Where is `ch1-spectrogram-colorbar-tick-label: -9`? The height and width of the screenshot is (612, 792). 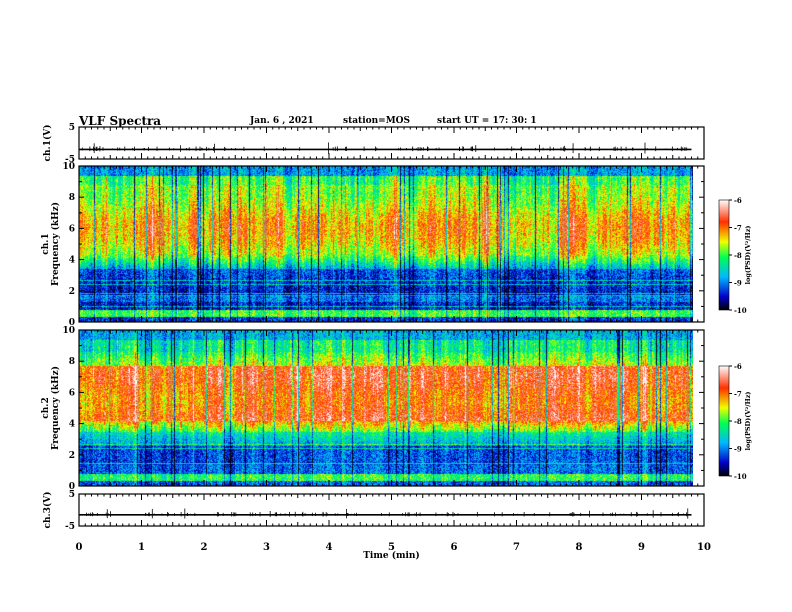 ch1-spectrogram-colorbar-tick-label: -9 is located at coordinates (738, 283).